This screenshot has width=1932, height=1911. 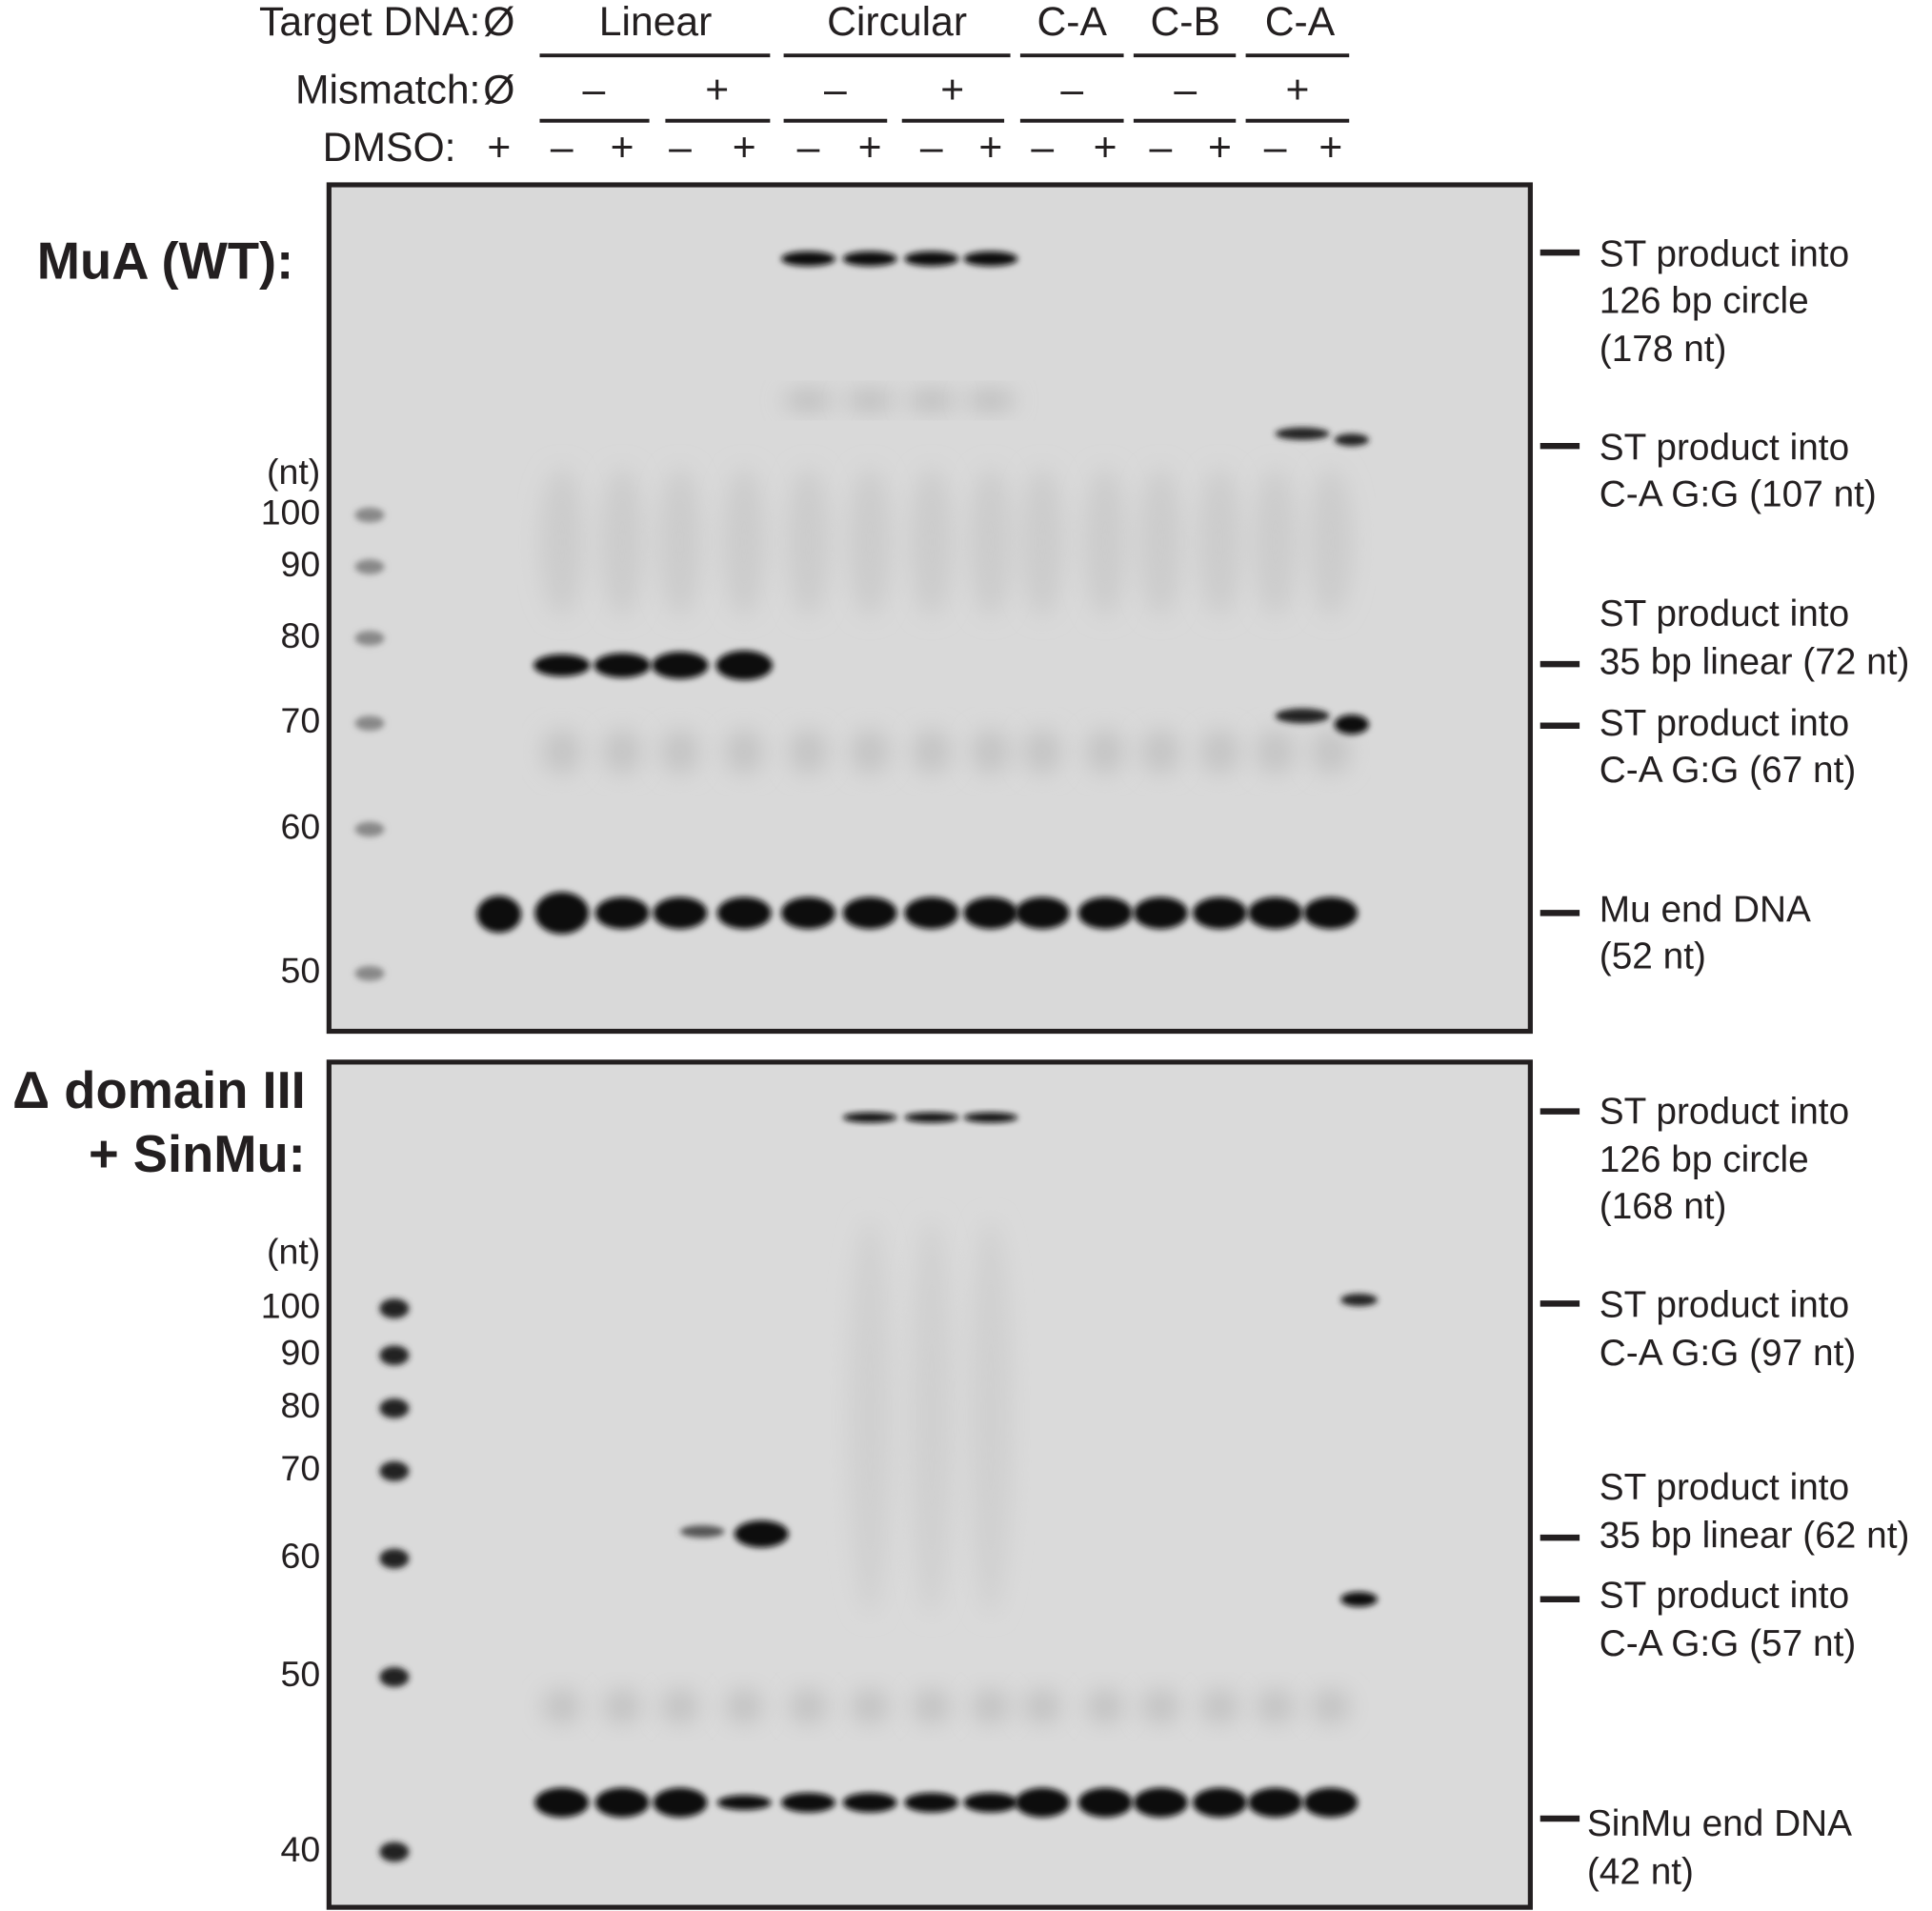 I want to click on annotation-text: (178 nt), so click(x=1664, y=349).